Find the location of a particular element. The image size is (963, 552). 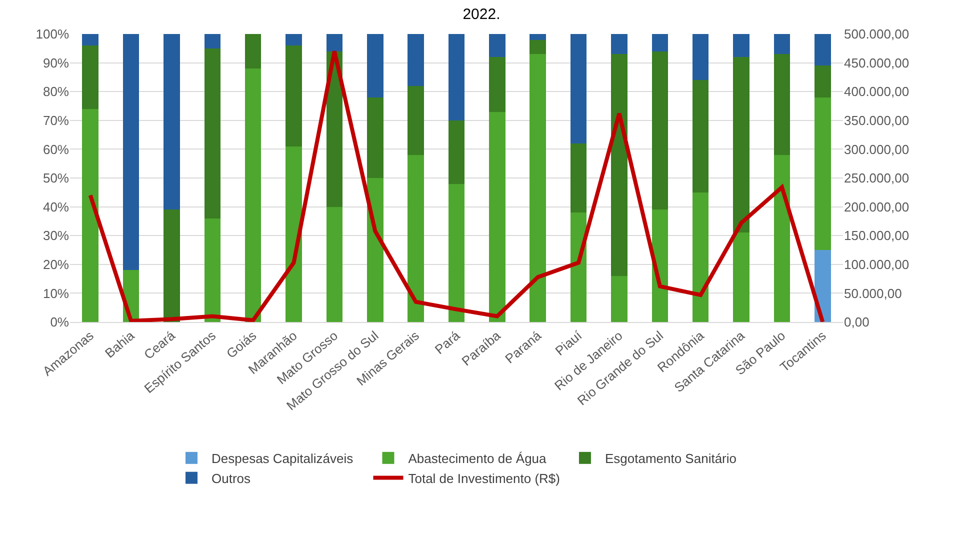

legend-label: Abastecimento de Água is located at coordinates (478, 458).